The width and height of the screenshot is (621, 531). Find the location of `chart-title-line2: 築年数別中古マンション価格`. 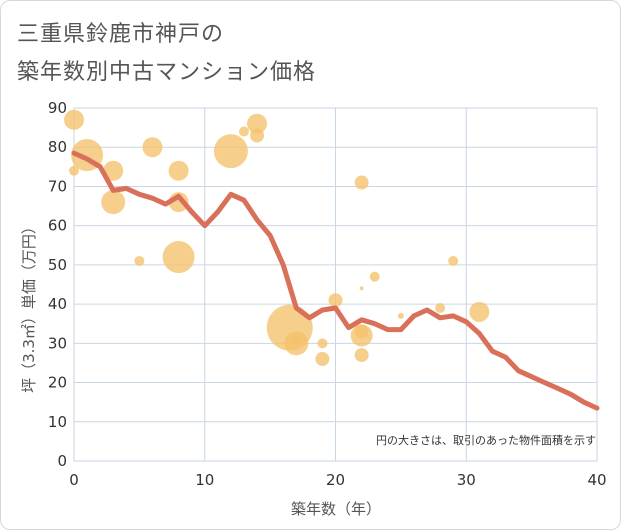

chart-title-line2: 築年数別中古マンション価格 is located at coordinates (167, 72).